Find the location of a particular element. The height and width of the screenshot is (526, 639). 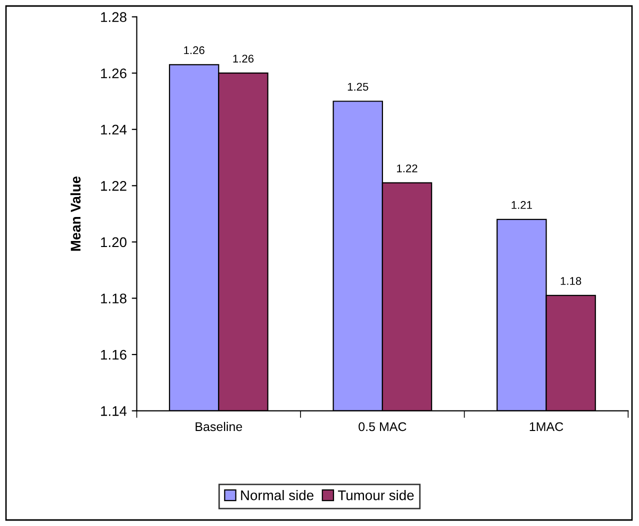

data-label: 1.25 is located at coordinates (358, 86).